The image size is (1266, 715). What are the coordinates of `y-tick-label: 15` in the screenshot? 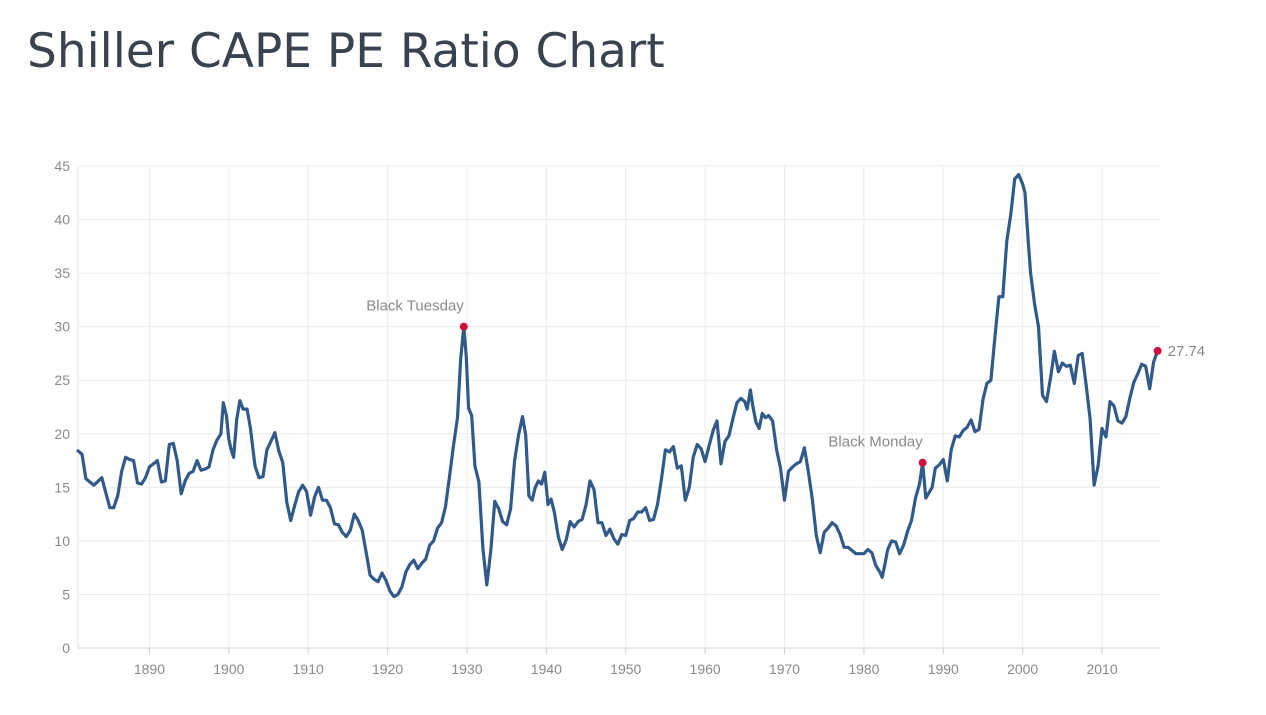 It's located at (62, 487).